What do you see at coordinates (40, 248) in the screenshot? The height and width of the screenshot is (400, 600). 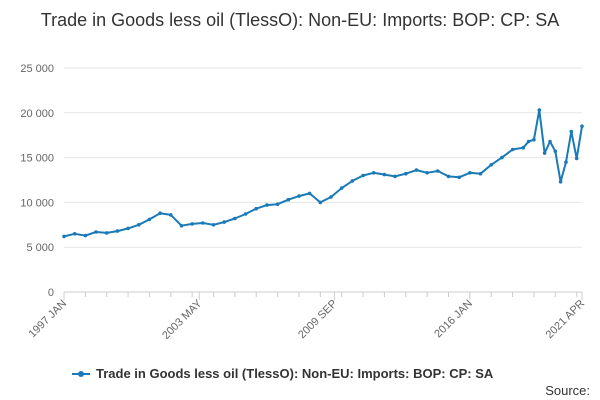 I see `y-tick-label: 5 000` at bounding box center [40, 248].